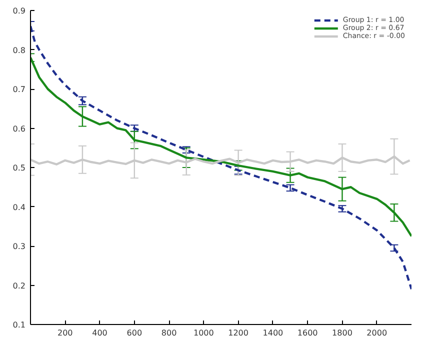 The width and height of the screenshot is (423, 338). Describe the element at coordinates (169, 333) in the screenshot. I see `x-tick-label: 800` at that location.